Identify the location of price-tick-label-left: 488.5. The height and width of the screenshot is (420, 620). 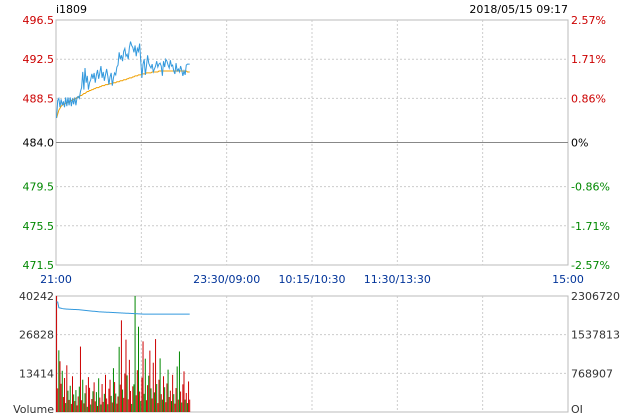
(39, 98).